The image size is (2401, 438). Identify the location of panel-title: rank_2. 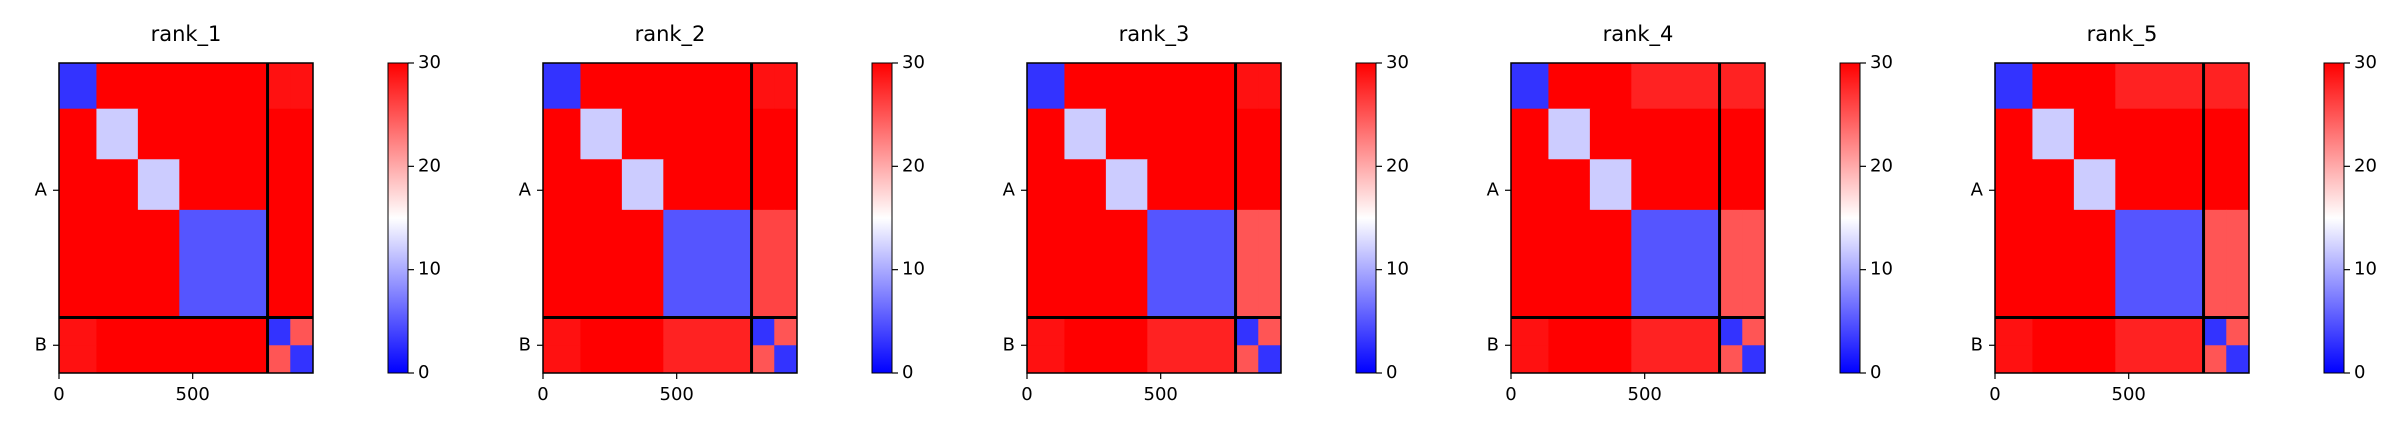
(670, 34).